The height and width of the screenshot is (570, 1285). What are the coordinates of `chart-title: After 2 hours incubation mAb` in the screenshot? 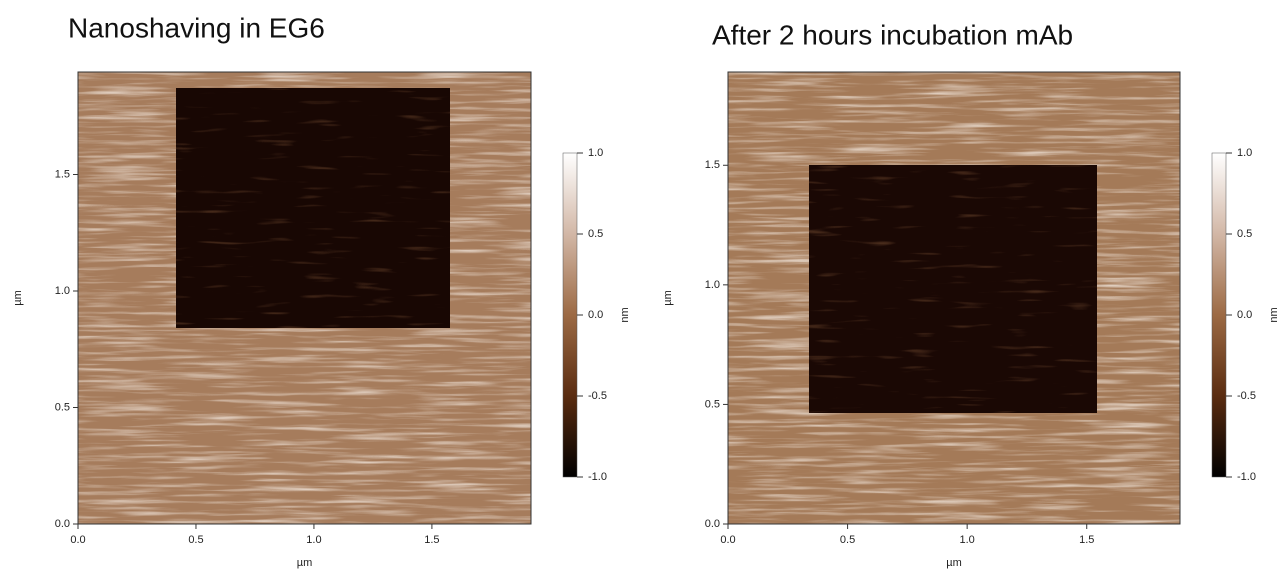 It's located at (892, 34).